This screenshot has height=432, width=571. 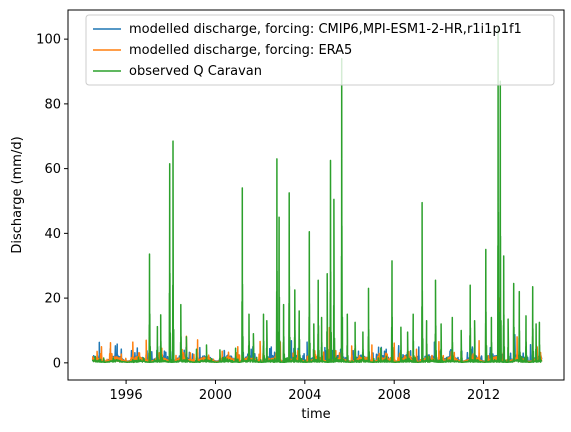 What do you see at coordinates (52, 202) in the screenshot?
I see `y-axis: 0 20 40 60 80 100` at bounding box center [52, 202].